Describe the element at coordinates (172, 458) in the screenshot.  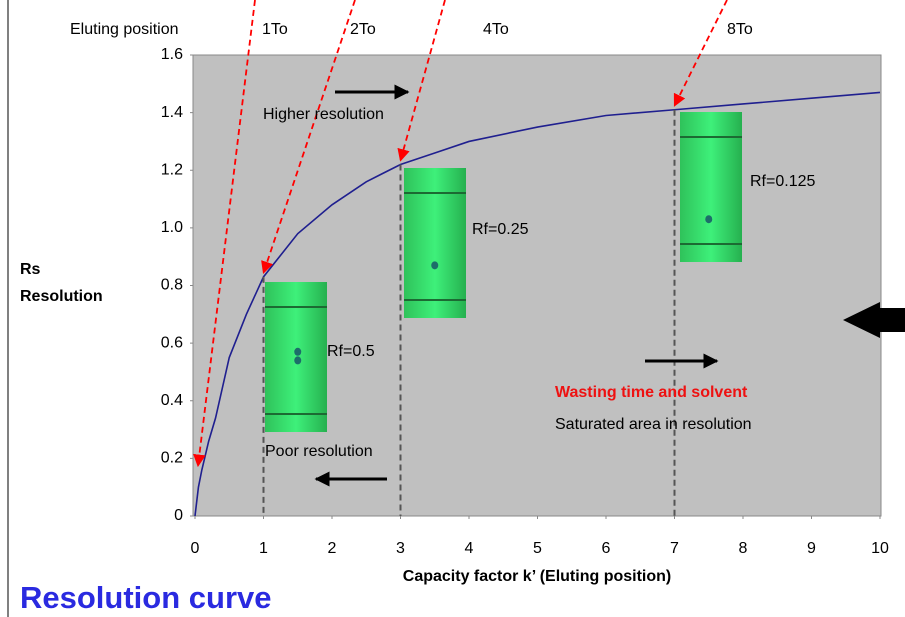
I see `y-tick-label: 0.2` at that location.